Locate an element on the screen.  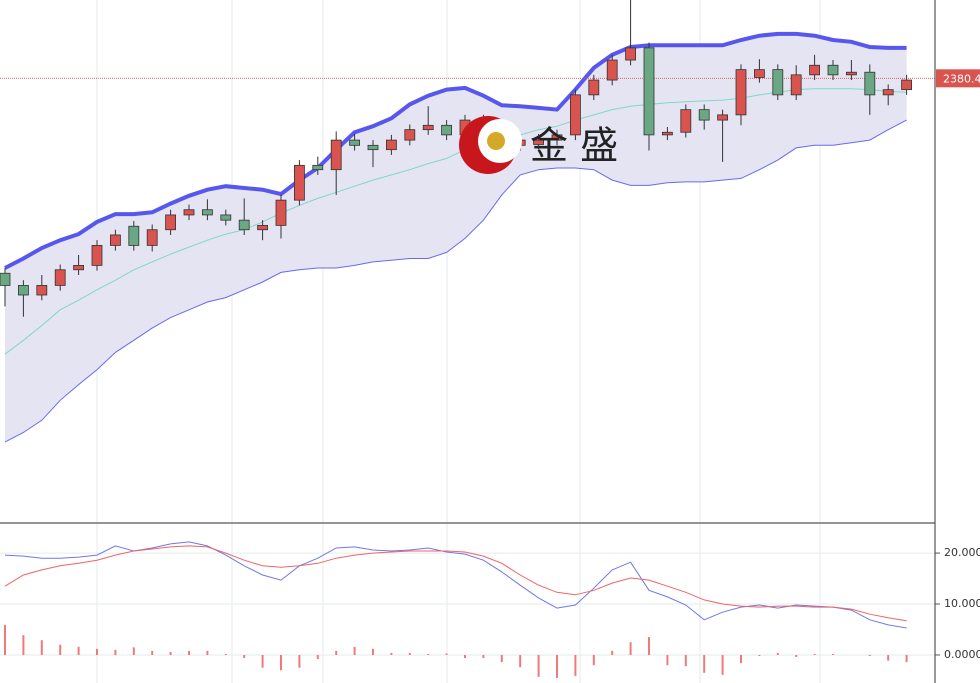
y-tick-label: 20.000 is located at coordinates (962, 552).